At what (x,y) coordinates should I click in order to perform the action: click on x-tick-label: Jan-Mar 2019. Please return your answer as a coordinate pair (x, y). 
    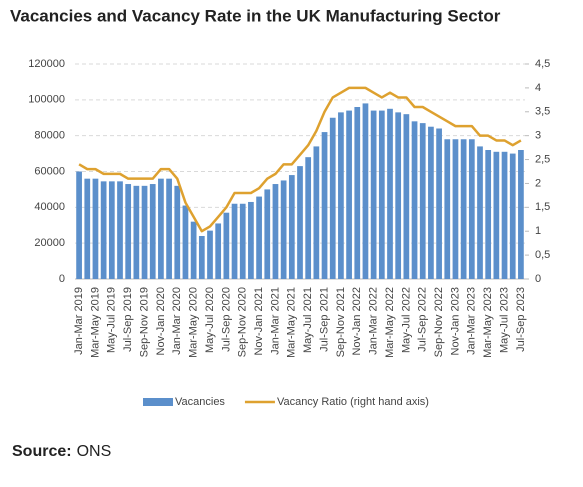
    Looking at the image, I should click on (79, 321).